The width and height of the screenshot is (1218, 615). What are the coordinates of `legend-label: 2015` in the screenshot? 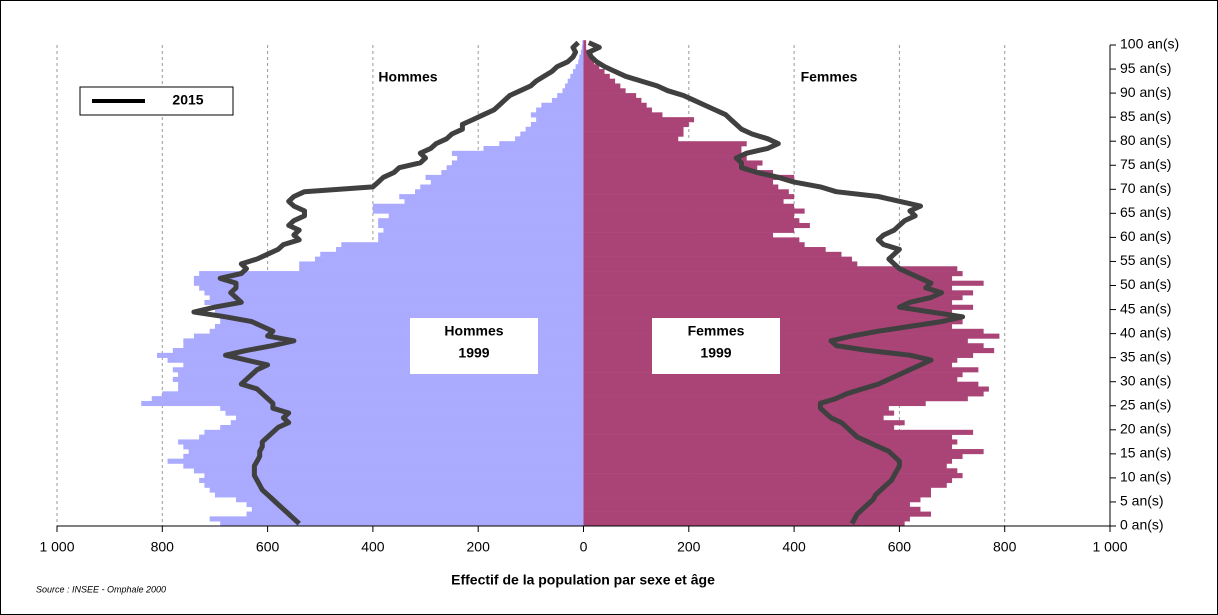 It's located at (187, 100).